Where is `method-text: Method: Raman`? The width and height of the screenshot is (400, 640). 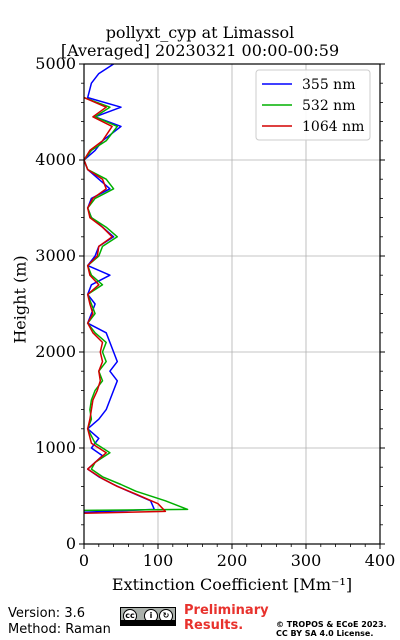 method-text: Method: Raman is located at coordinates (59, 629).